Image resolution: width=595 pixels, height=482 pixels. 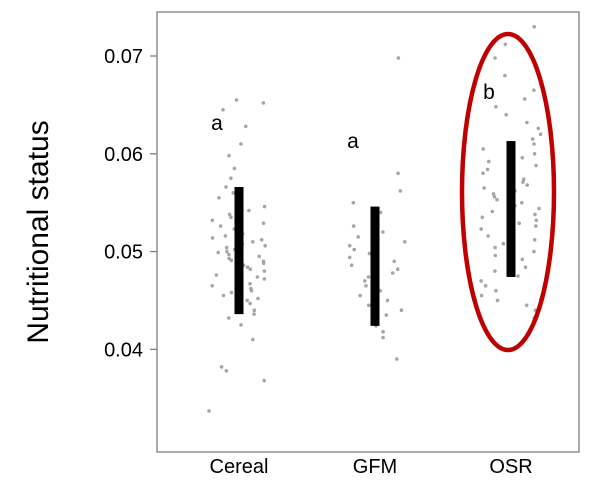 I want to click on mean-marker, so click(x=239, y=251).